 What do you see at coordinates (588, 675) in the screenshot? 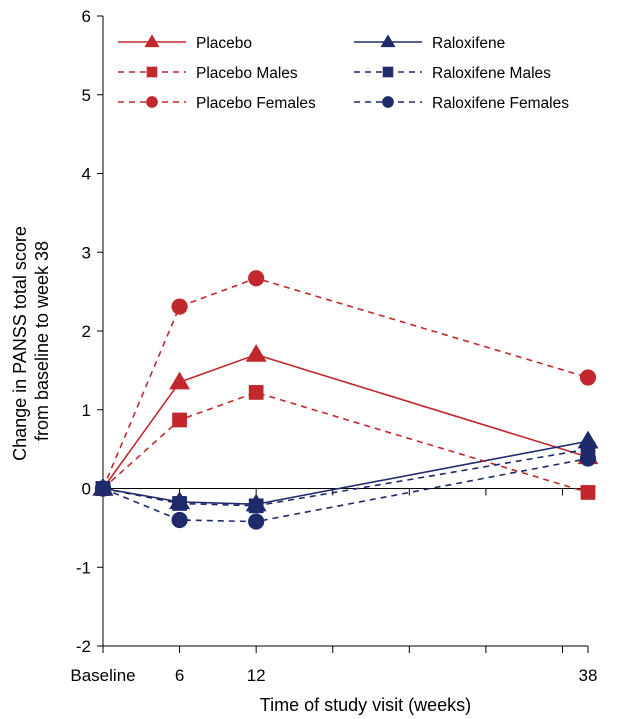
I see `x-tick-label: 38` at bounding box center [588, 675].